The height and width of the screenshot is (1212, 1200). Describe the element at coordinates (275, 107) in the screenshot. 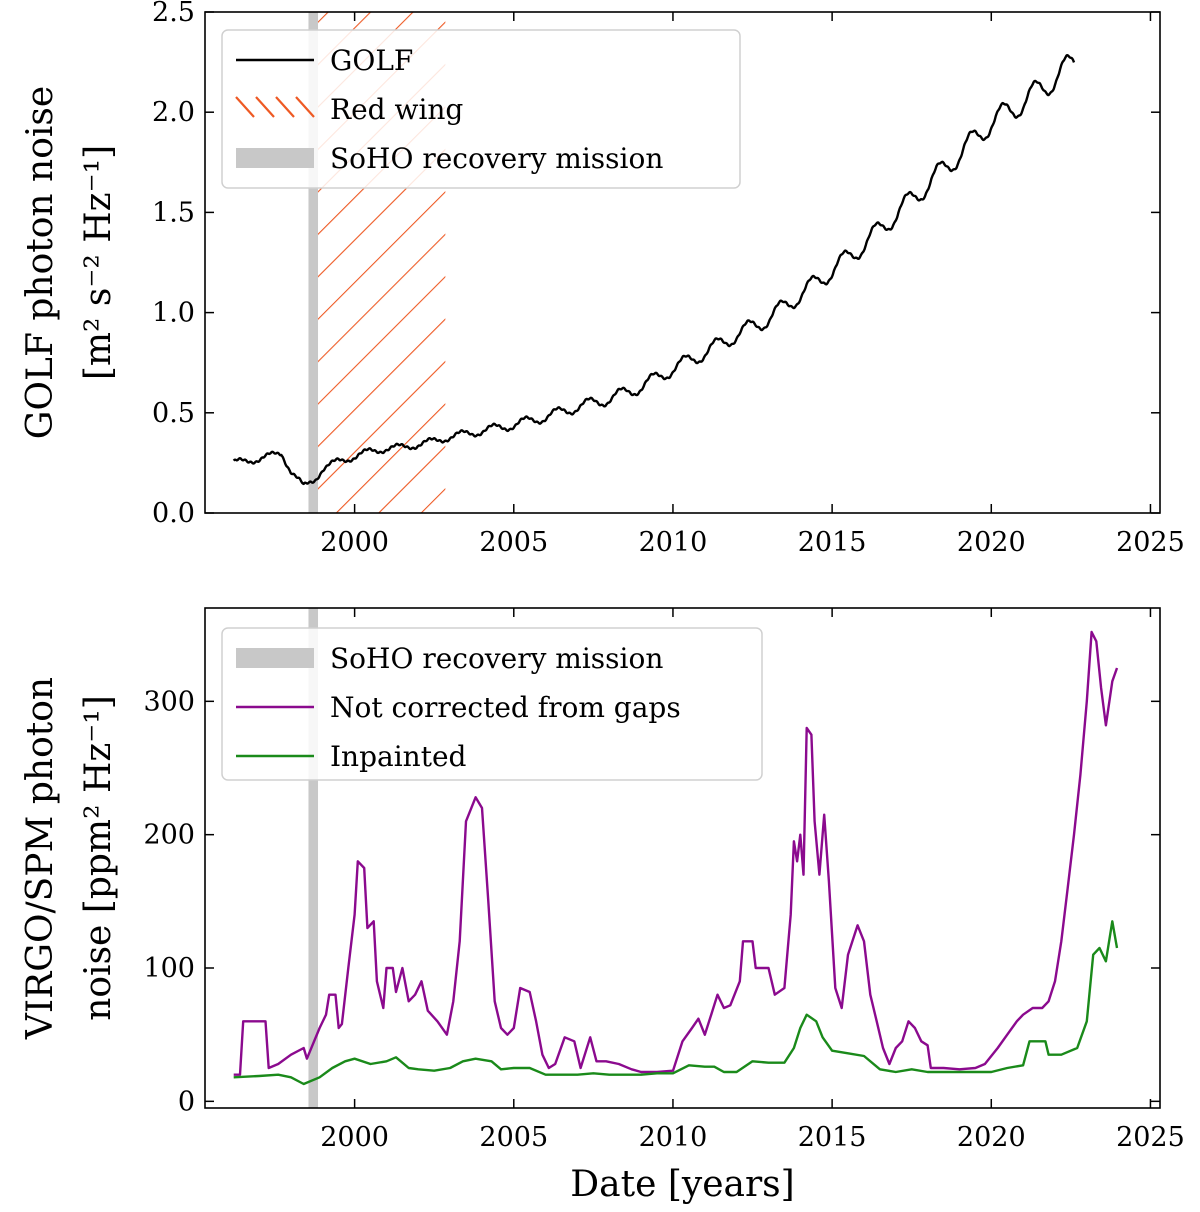

I see `legend-handle-red-wing` at that location.